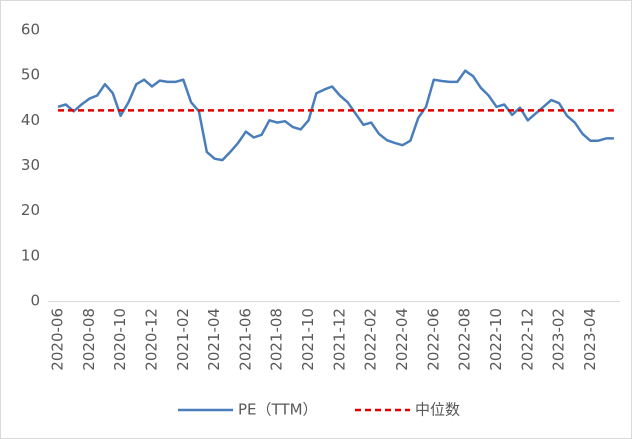 This screenshot has width=632, height=439. Describe the element at coordinates (308, 339) in the screenshot. I see `x-tick-label: 2021-10` at that location.